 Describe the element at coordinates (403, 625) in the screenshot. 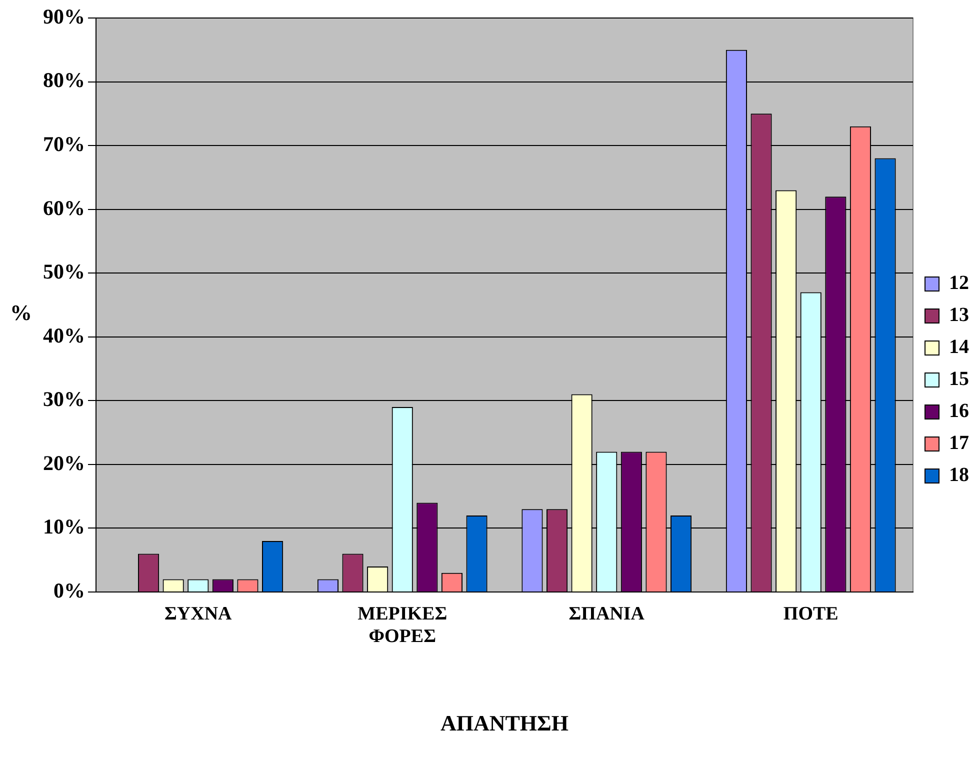

I see `x-tick-label: ΜΕΡΙΚΕΣ ΦΟΡΕΣ` at that location.